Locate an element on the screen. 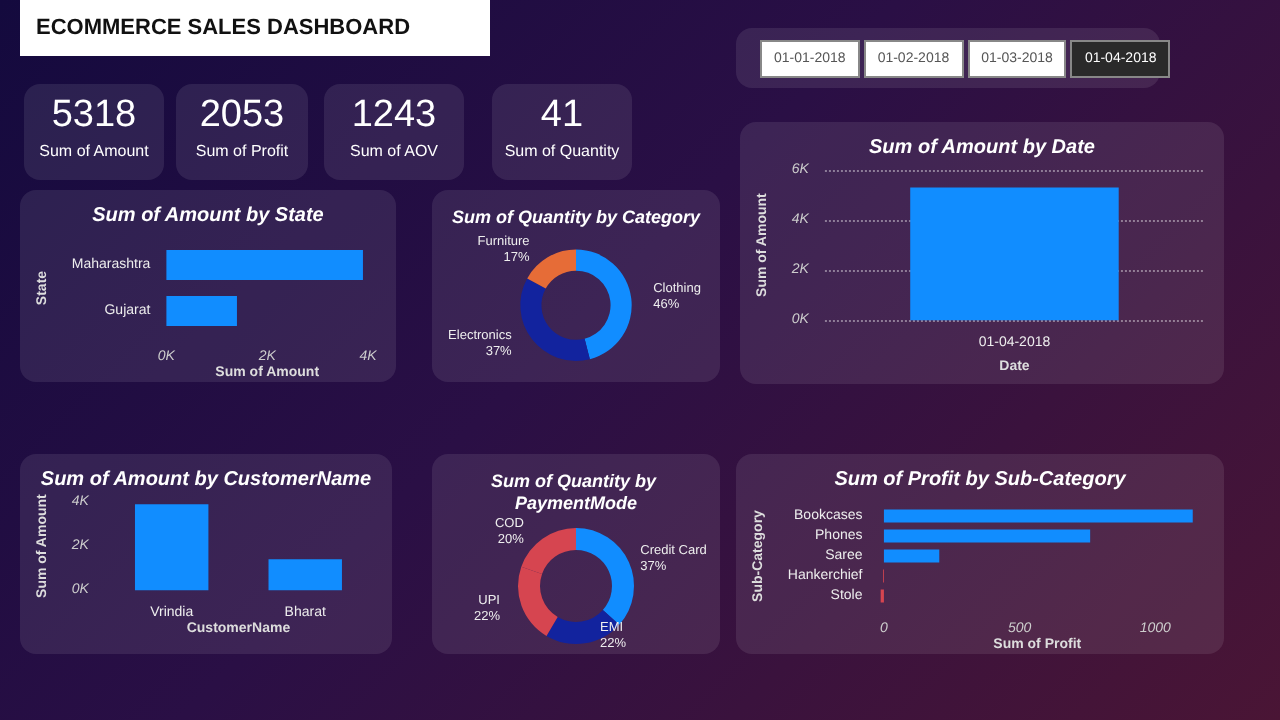 The width and height of the screenshot is (1280, 720). data-label: 2053 is located at coordinates (242, 116).